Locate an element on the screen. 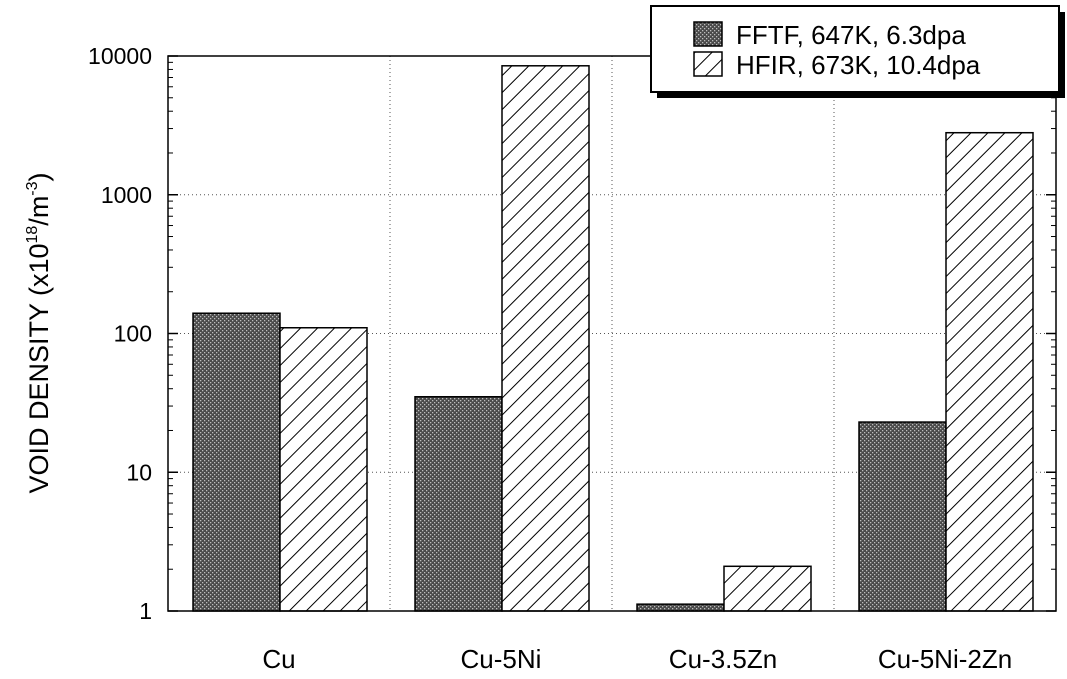  legend-swatch-hfir is located at coordinates (708, 64).